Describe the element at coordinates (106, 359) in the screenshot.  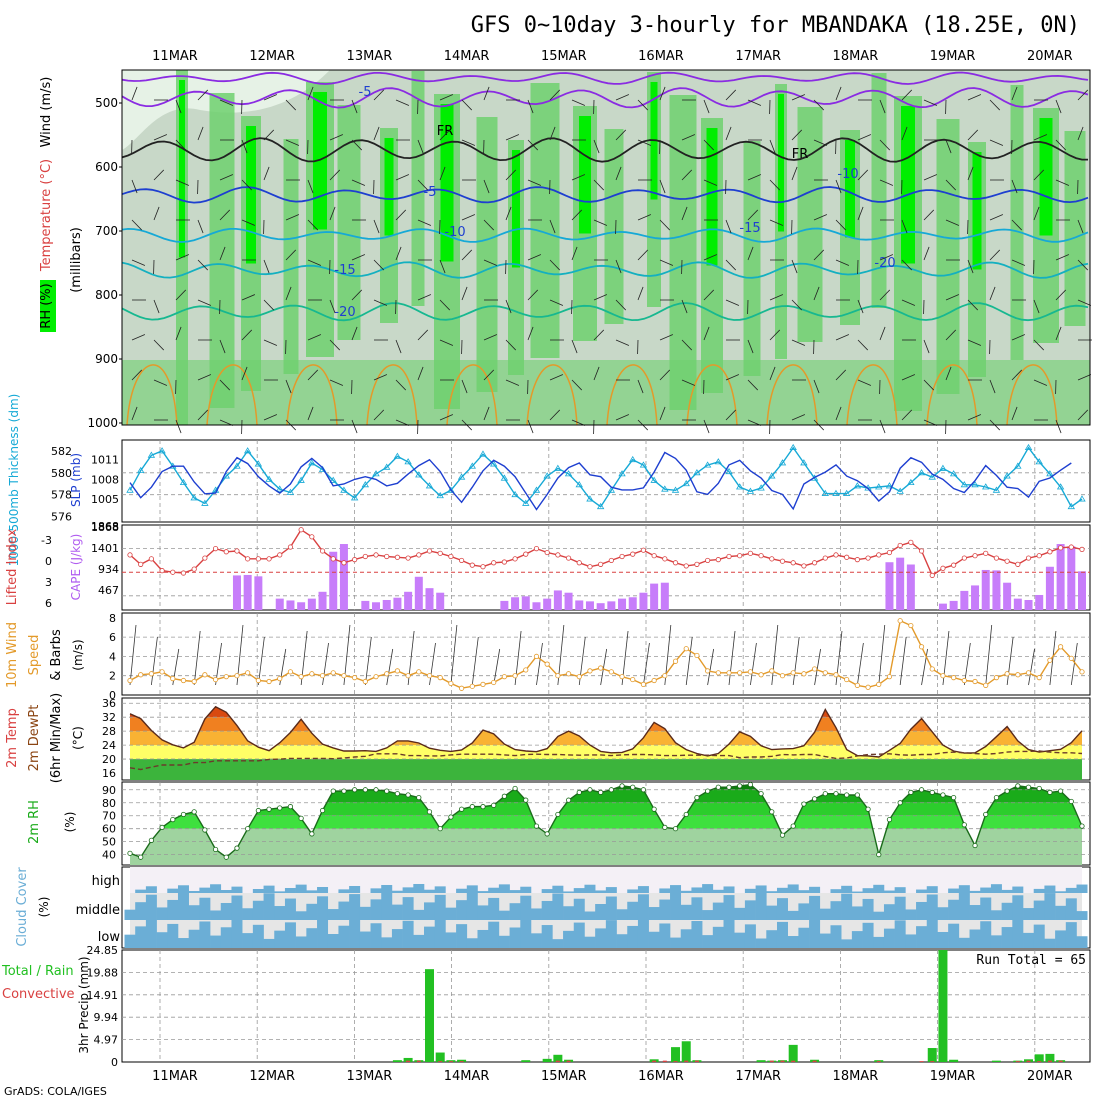
I see `pressure-tick-label: 900` at that location.